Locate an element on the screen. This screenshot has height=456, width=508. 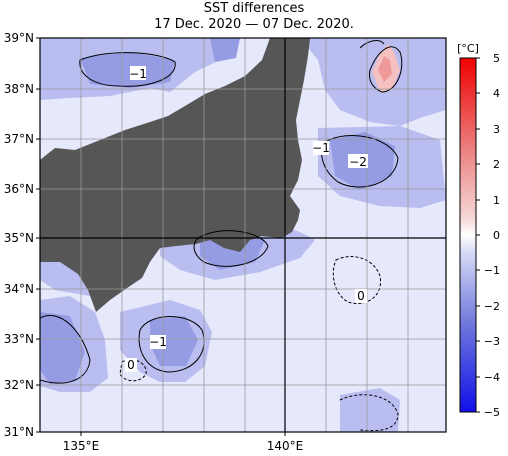
colorbar-tick-label: 5 is located at coordinates (496, 58).